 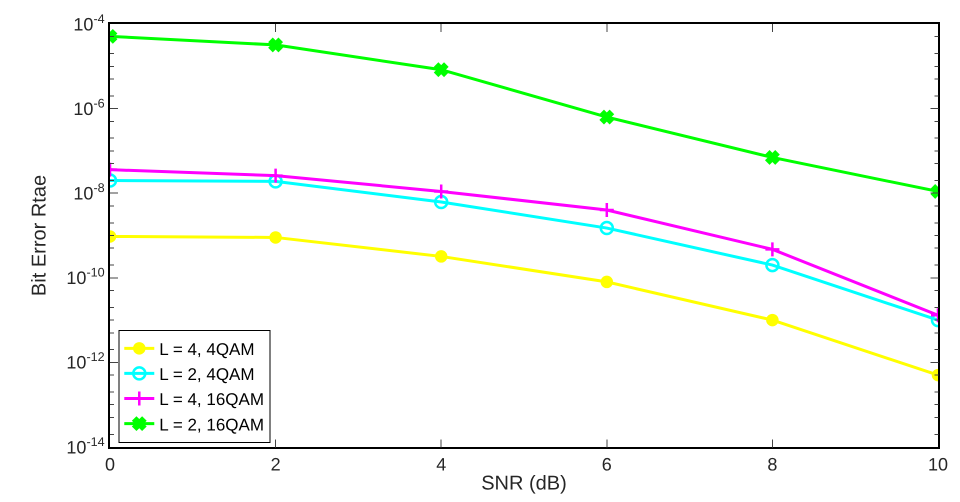 What do you see at coordinates (89, 23) in the screenshot?
I see `y-tick-label: 10$^{-4}$` at bounding box center [89, 23].